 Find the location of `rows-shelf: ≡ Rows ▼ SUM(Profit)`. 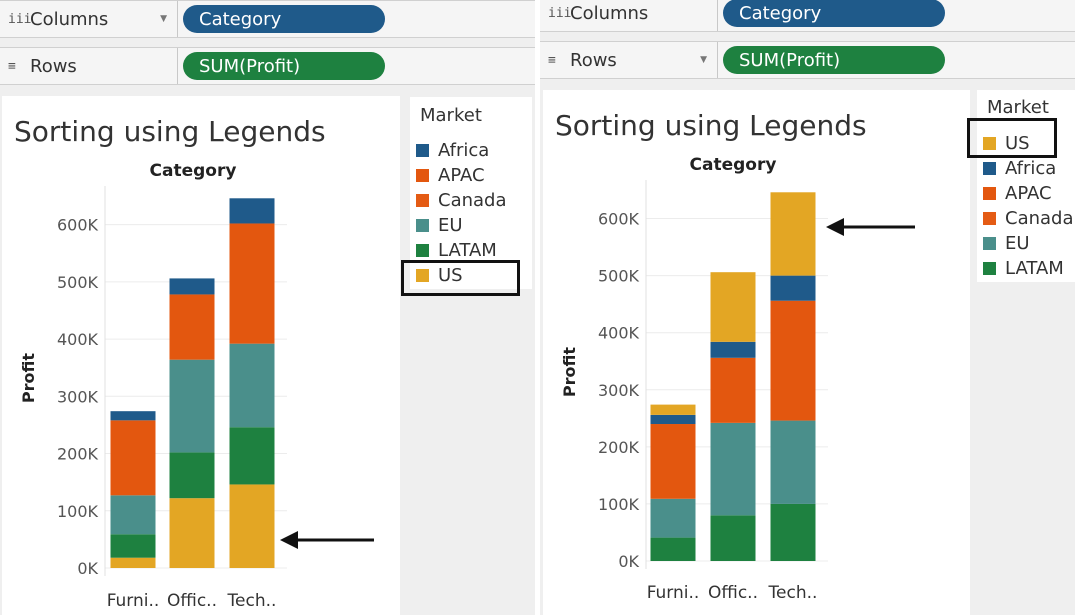

rows-shelf: ≡ Rows ▼ SUM(Profit) is located at coordinates (807, 60).